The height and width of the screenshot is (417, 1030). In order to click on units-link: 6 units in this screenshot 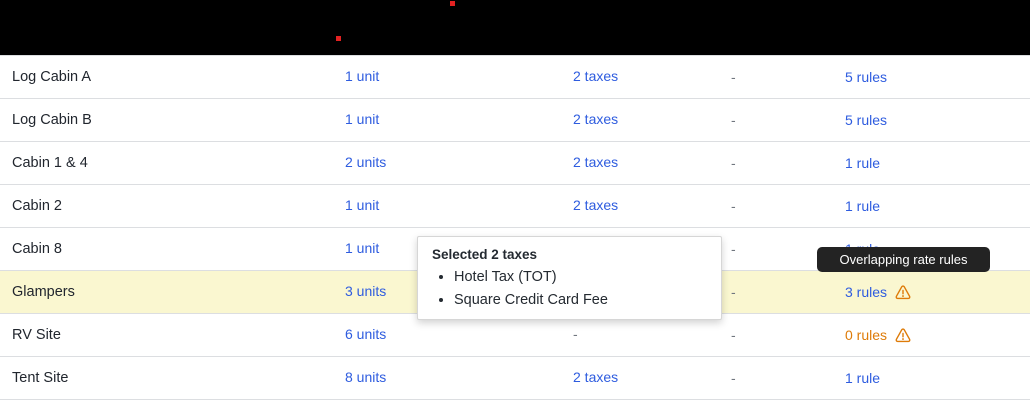, I will do `click(366, 334)`.